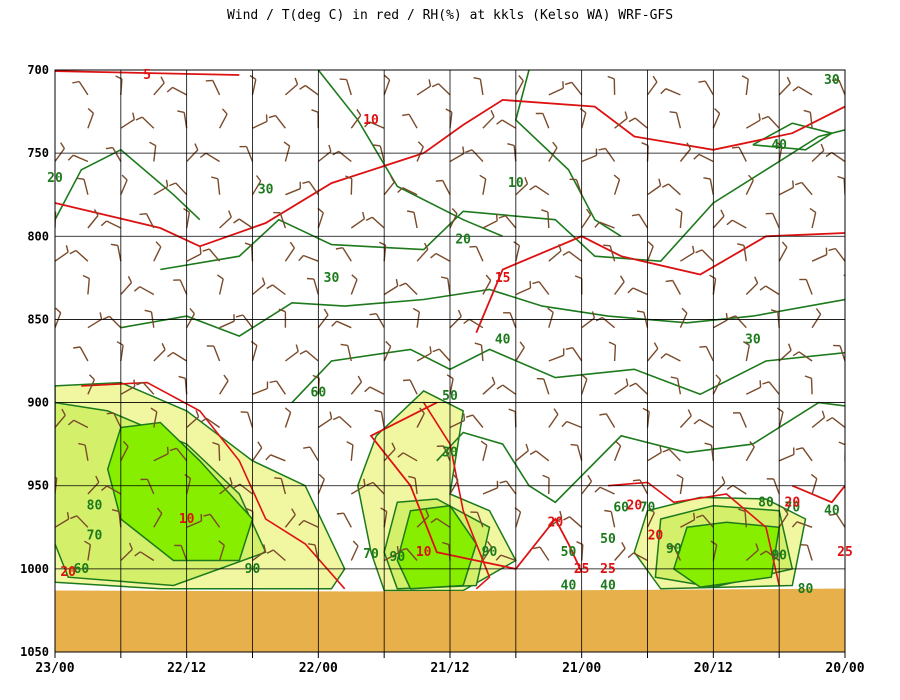  What do you see at coordinates (38, 153) in the screenshot?
I see `y-tick-label: 750` at bounding box center [38, 153].